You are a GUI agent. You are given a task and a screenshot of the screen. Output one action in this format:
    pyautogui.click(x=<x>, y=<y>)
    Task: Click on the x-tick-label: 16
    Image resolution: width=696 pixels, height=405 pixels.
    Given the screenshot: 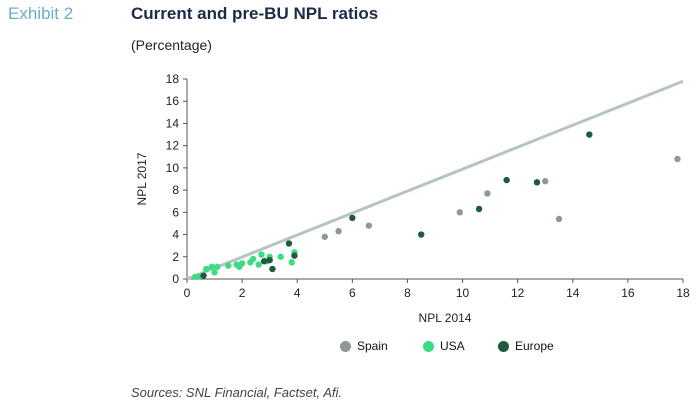 What is the action you would take?
    pyautogui.click(x=628, y=293)
    